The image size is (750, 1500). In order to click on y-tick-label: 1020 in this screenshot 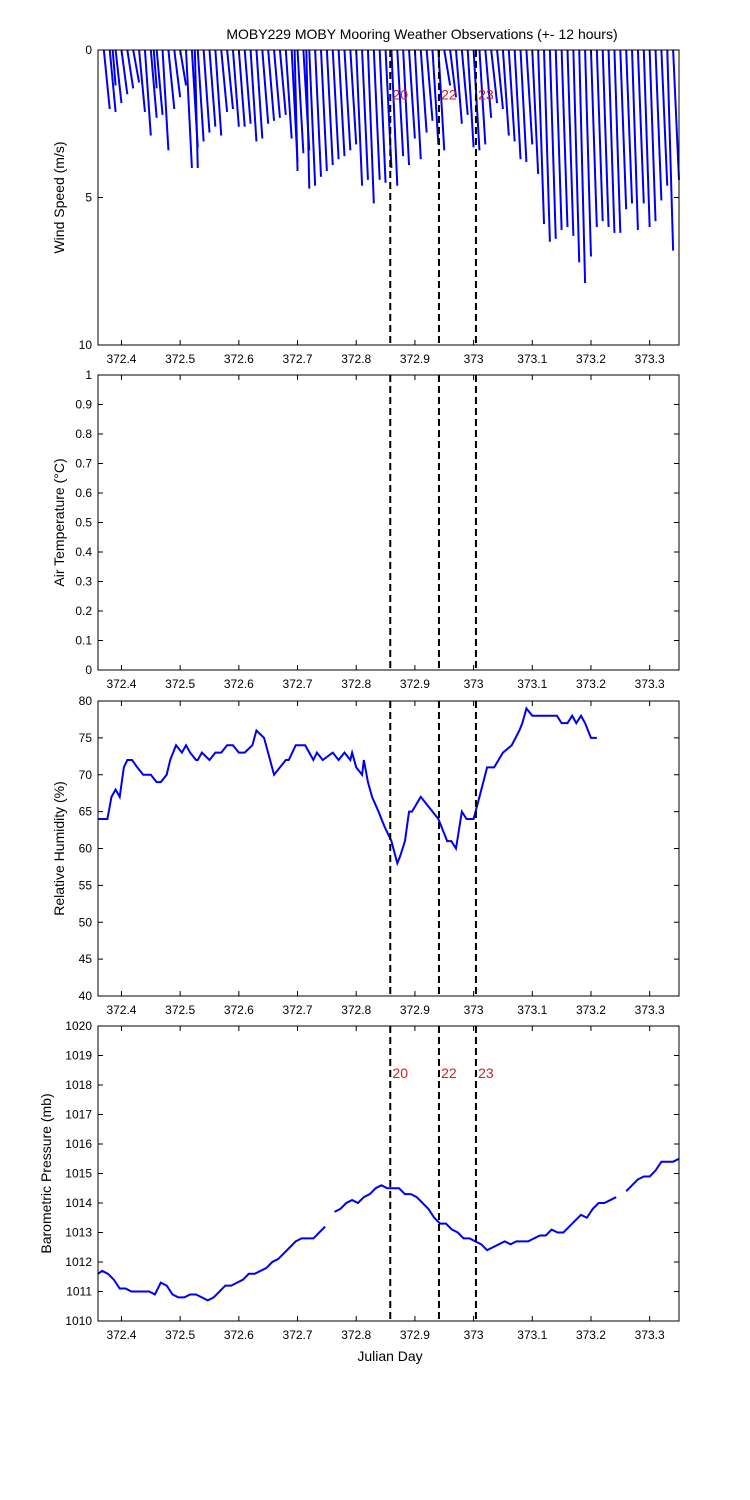, I will do `click(78, 1026)`.